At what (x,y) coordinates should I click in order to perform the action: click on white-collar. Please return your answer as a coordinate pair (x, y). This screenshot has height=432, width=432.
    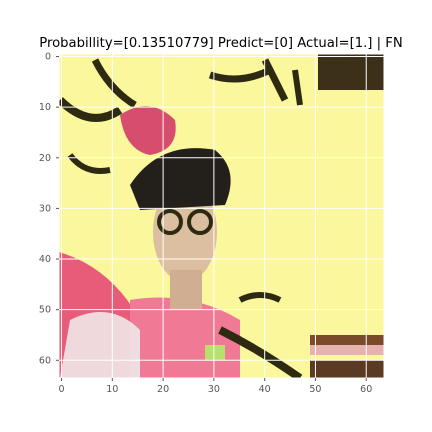
    Looking at the image, I should click on (100, 345).